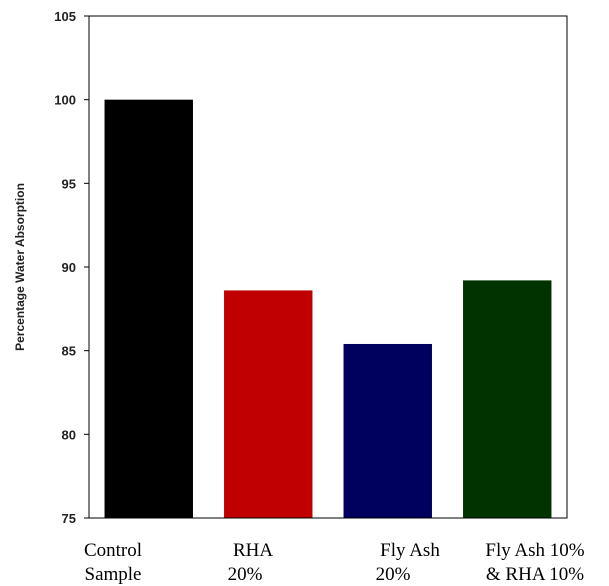 The width and height of the screenshot is (609, 586). Describe the element at coordinates (20, 267) in the screenshot. I see `y-axis-label: Percentage Water Absorption` at that location.